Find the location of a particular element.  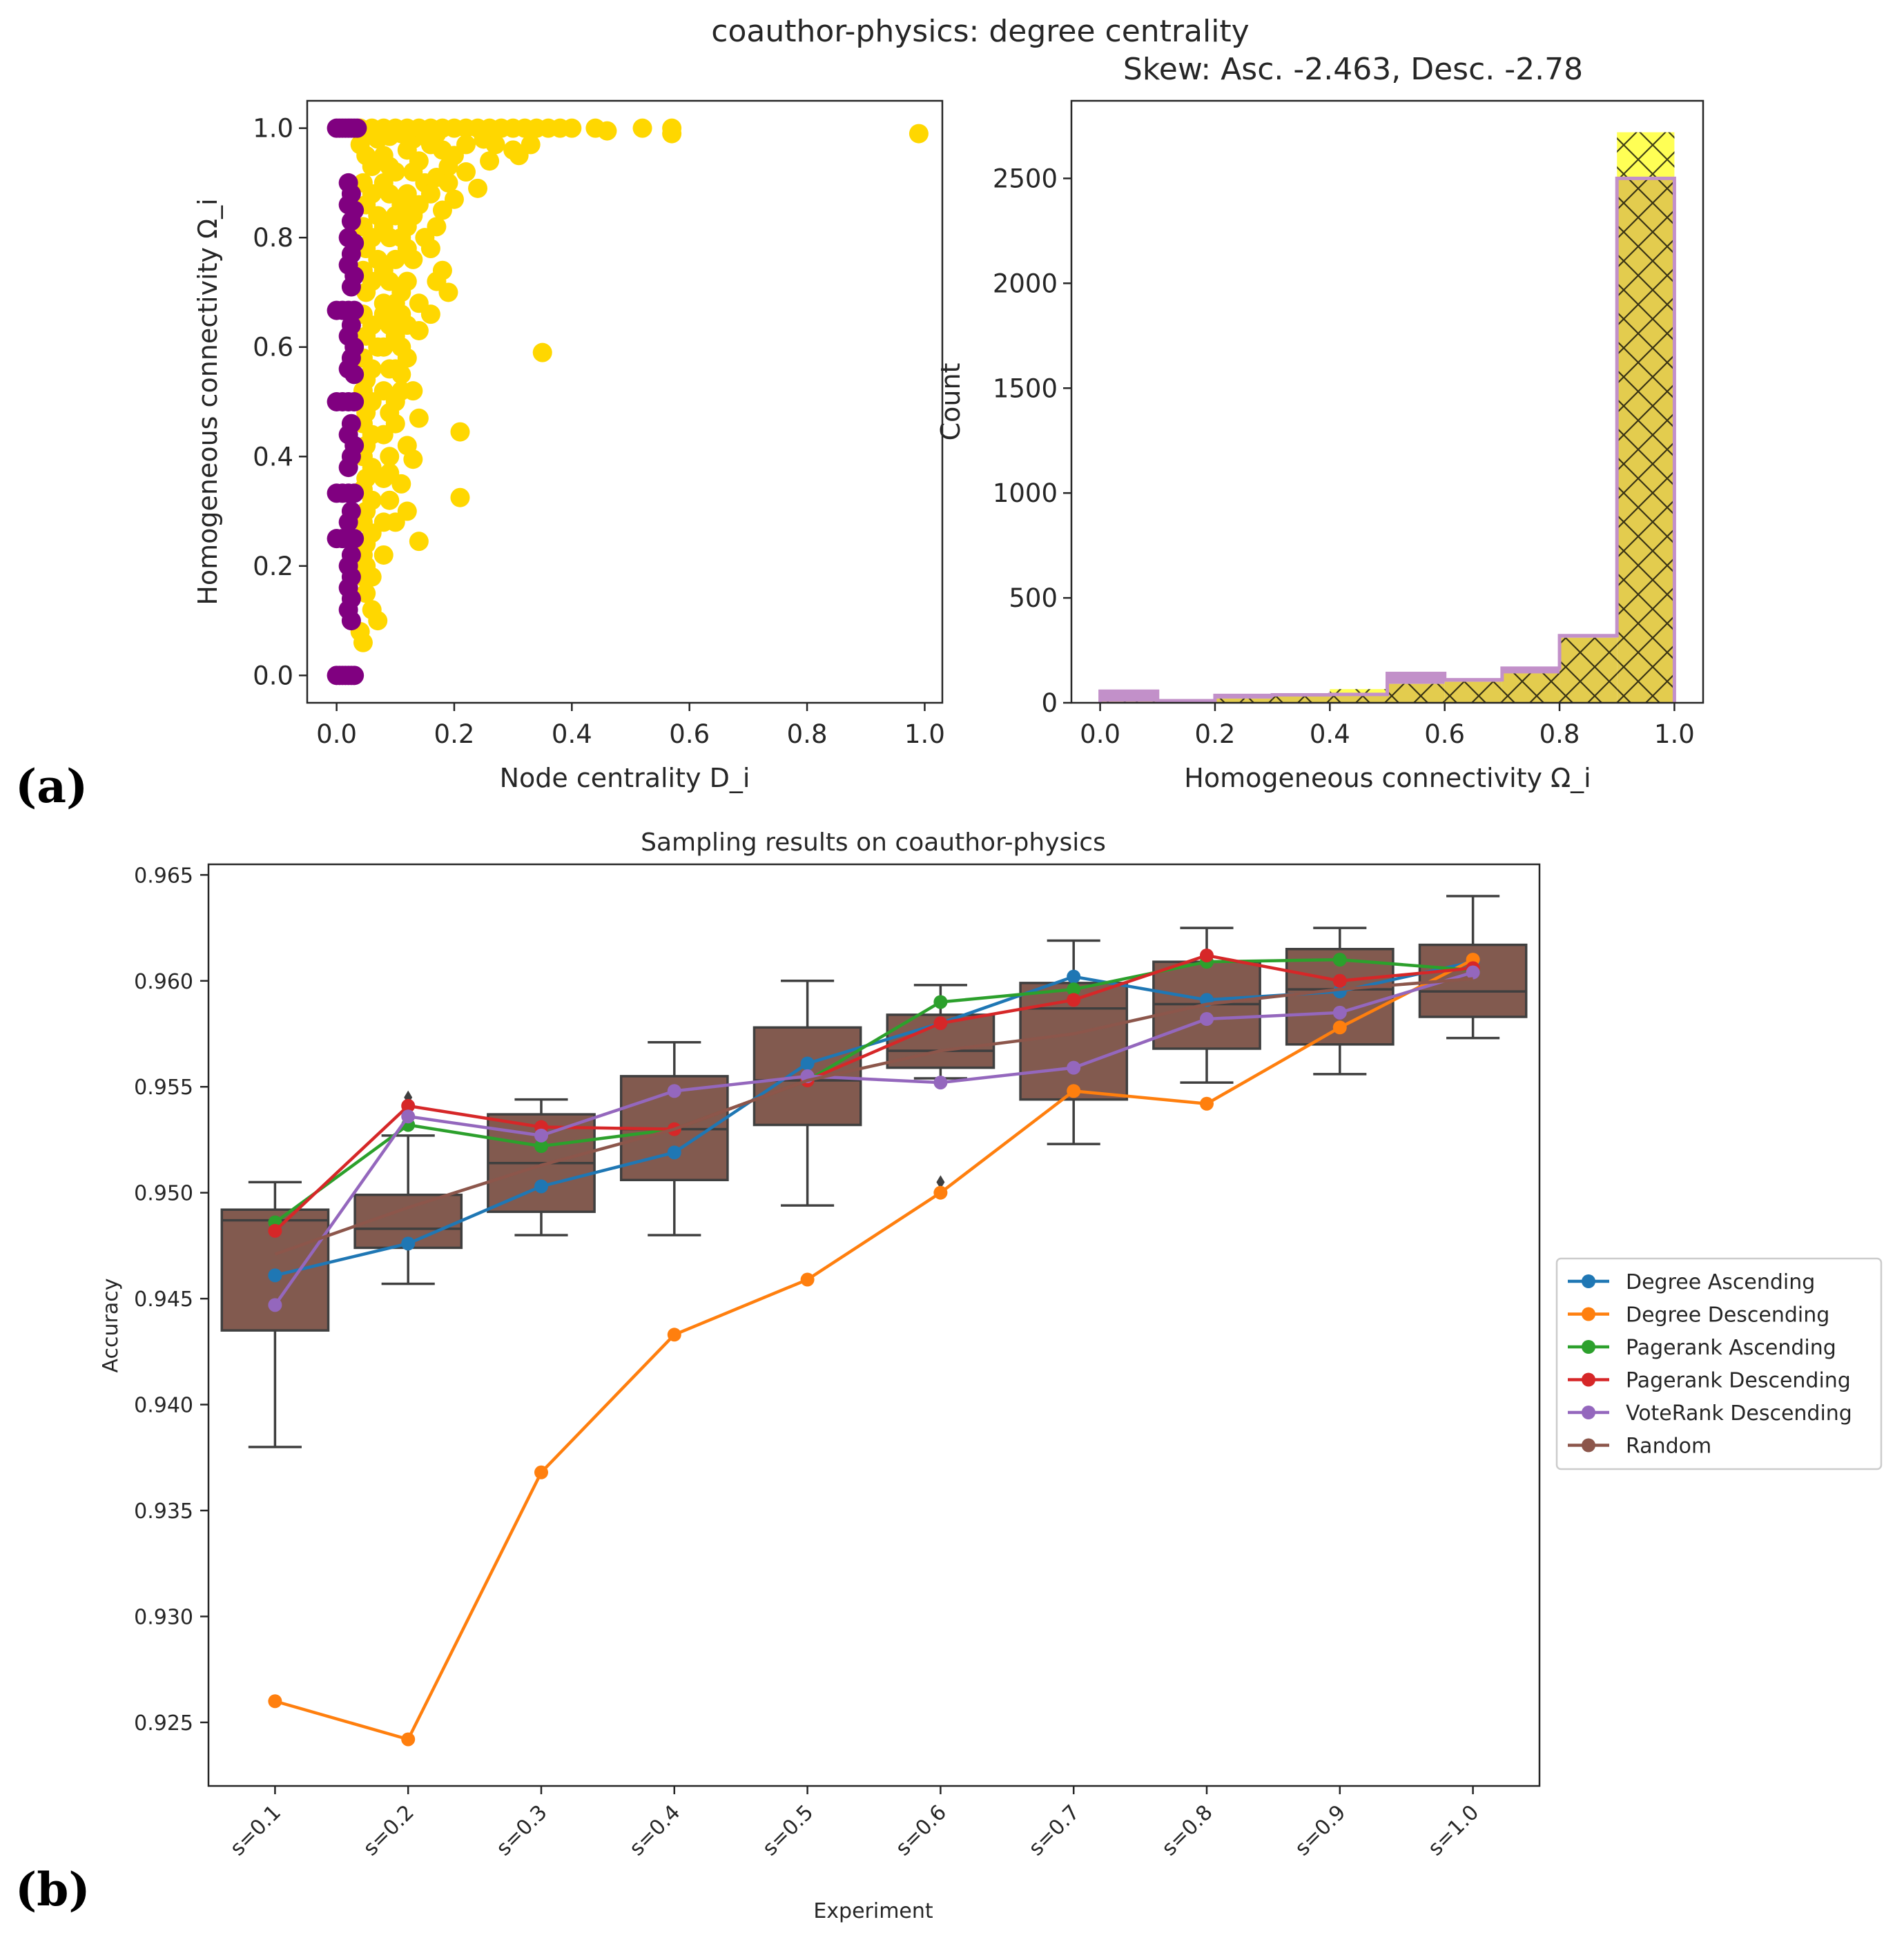

histogram-xtick-label: 0.0 is located at coordinates (1100, 734).